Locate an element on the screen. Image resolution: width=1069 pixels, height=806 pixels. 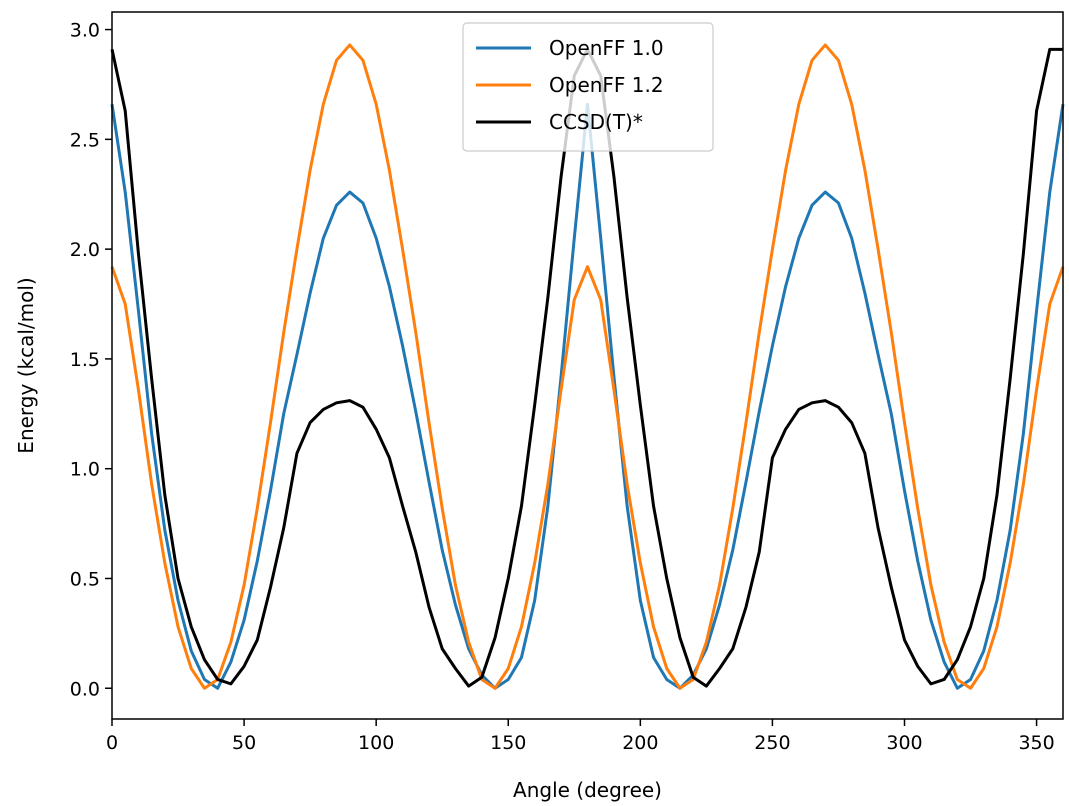
legend-box is located at coordinates (588, 87).